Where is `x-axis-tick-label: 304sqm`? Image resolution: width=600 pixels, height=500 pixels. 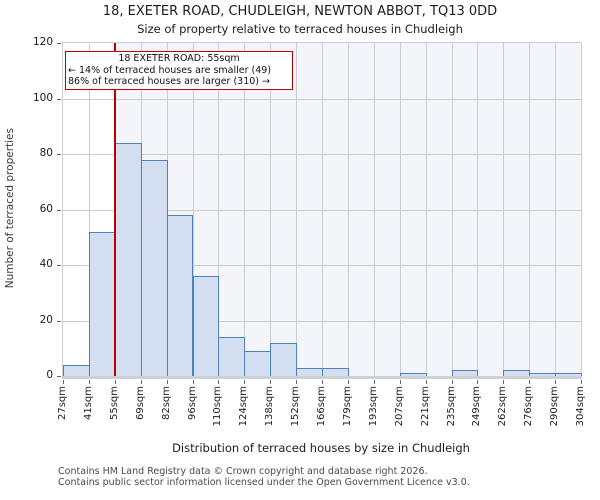
x-axis-tick-label: 304sqm is located at coordinates (580, 406).